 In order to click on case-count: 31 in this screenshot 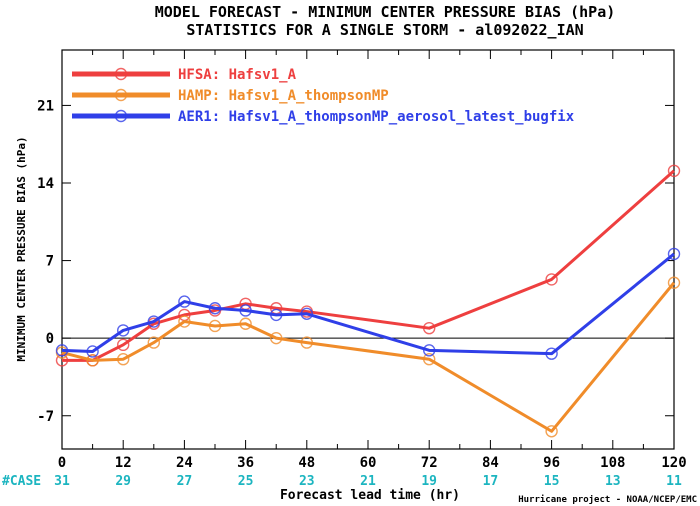, I will do `click(62, 481)`.